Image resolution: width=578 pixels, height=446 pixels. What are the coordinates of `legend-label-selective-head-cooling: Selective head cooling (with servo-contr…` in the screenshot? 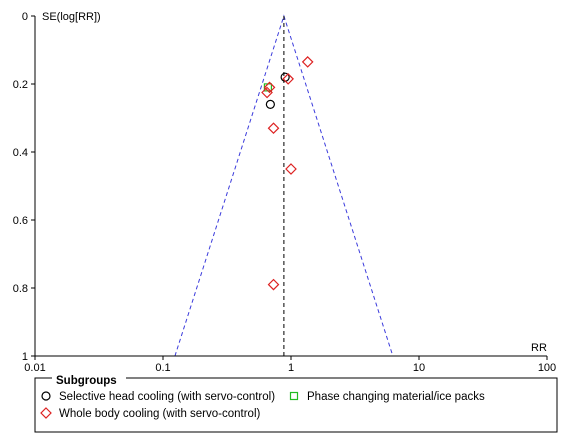 It's located at (167, 397).